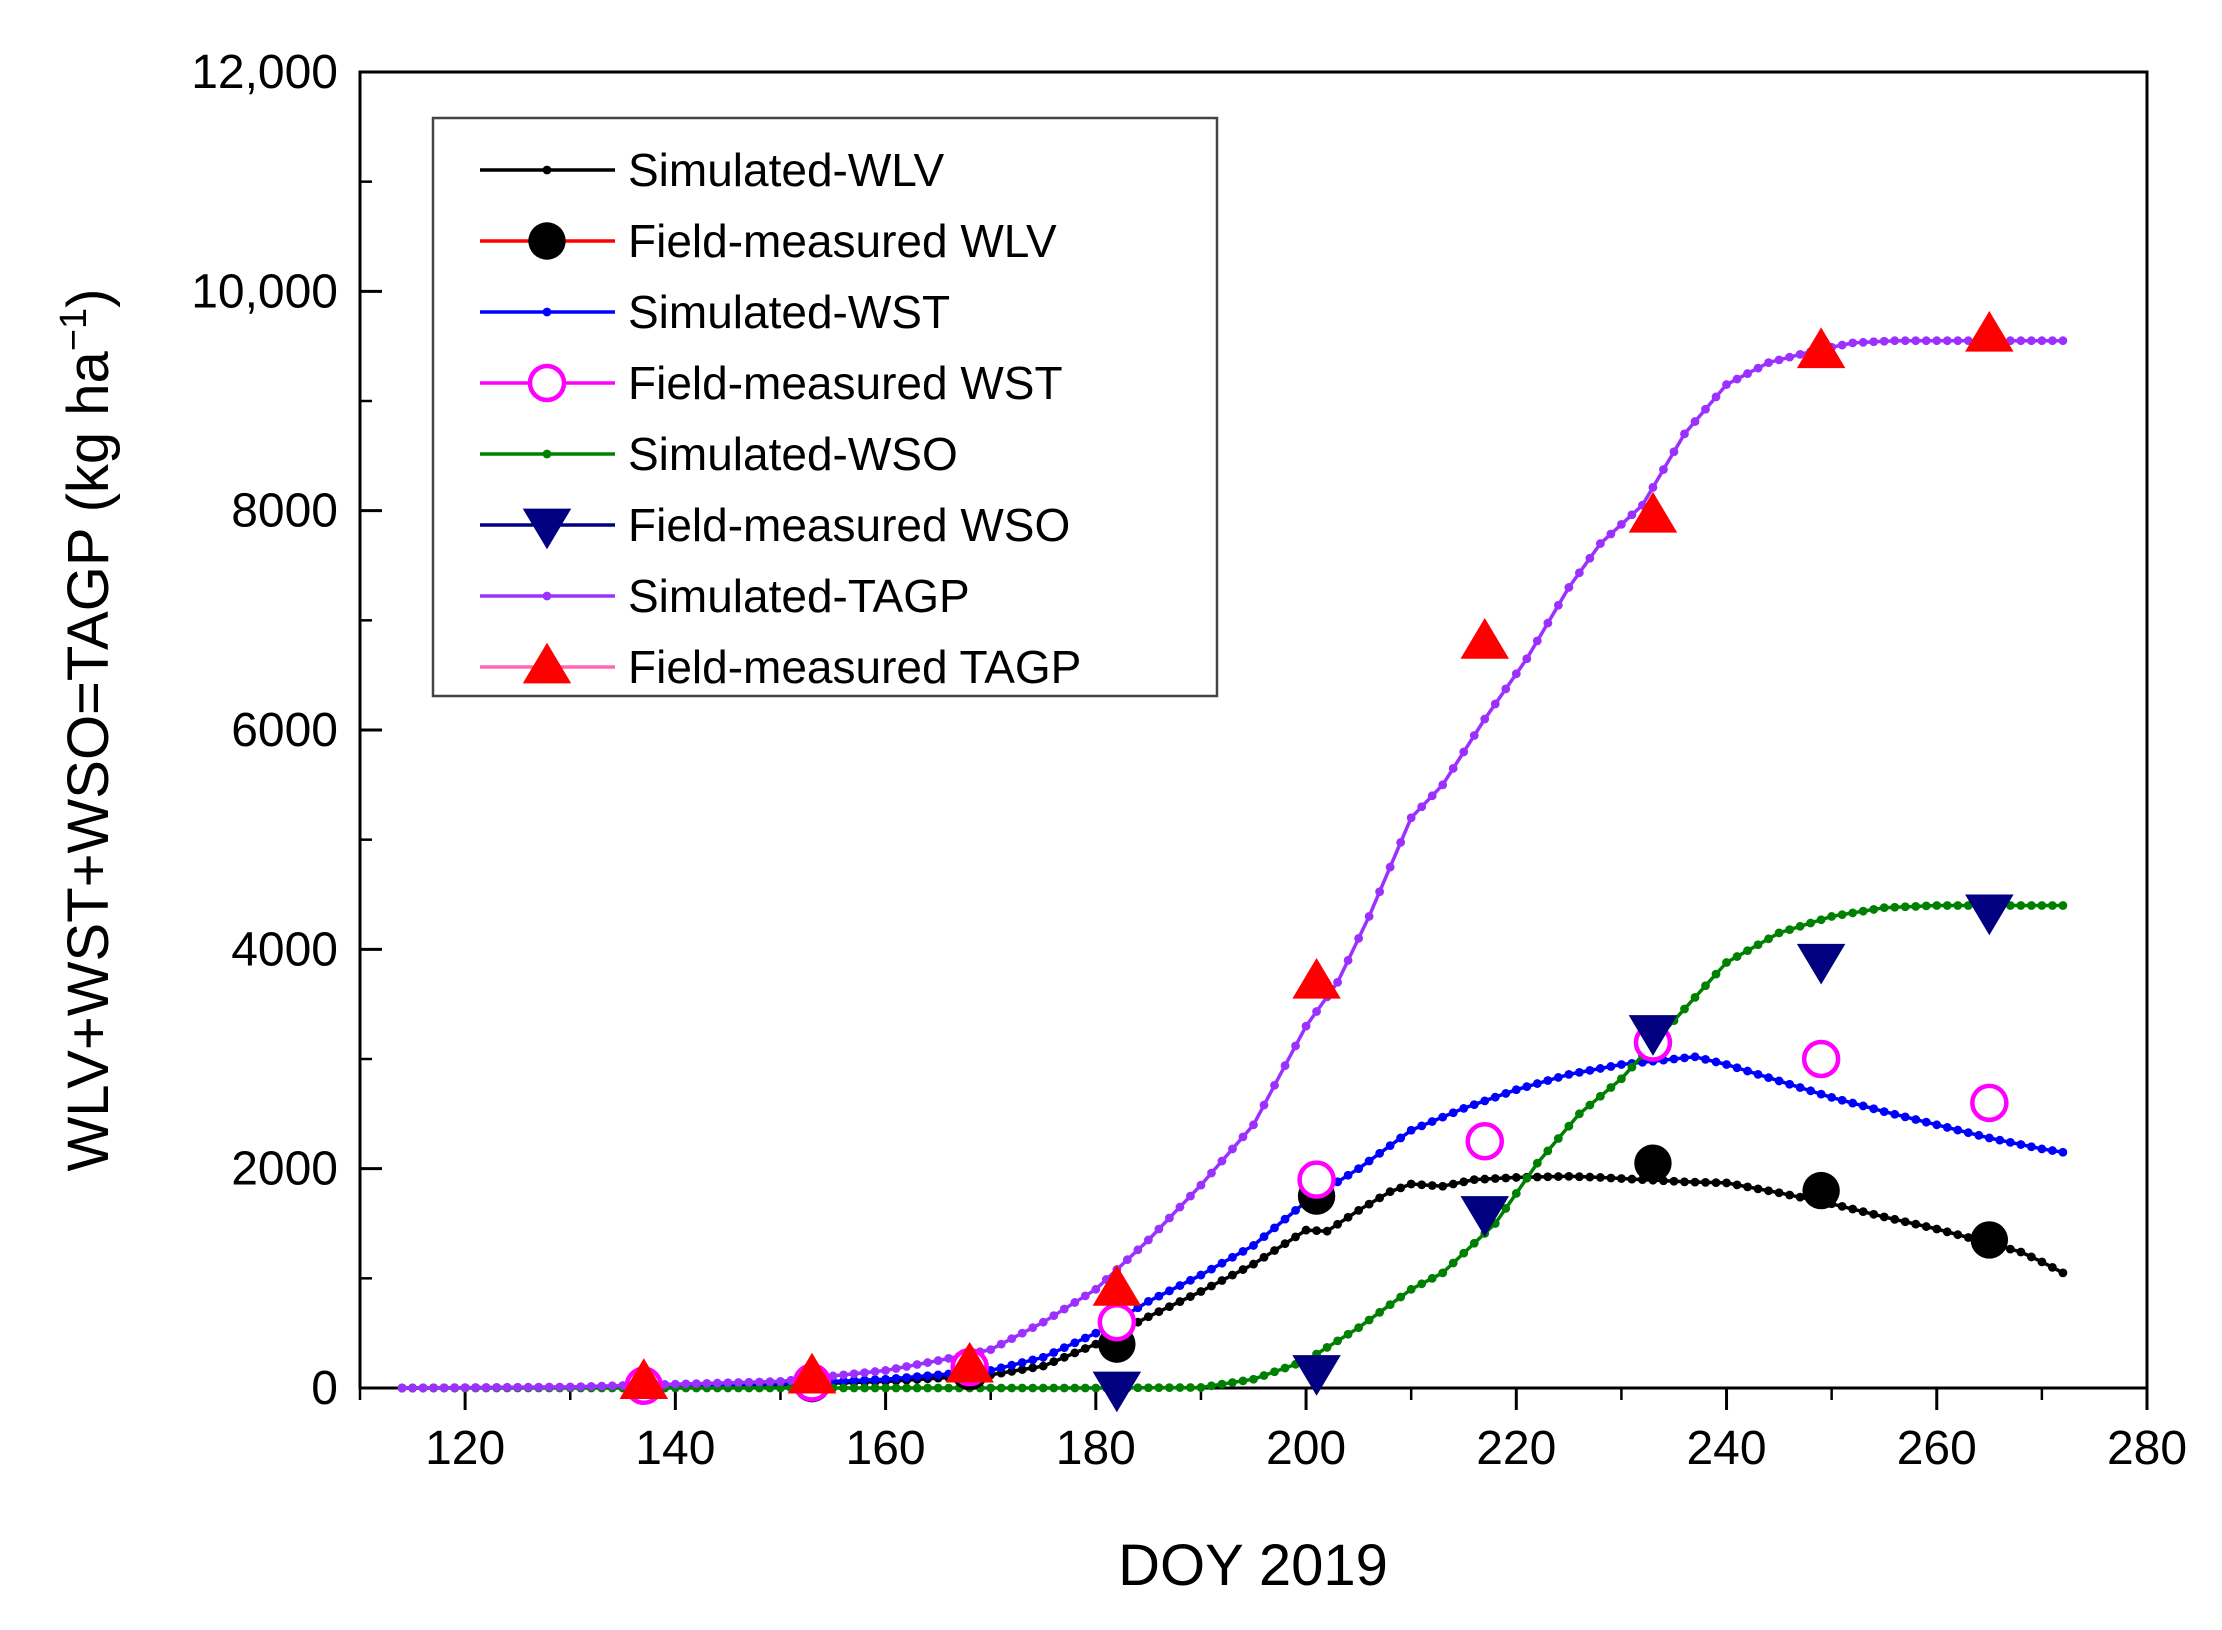 Image resolution: width=2222 pixels, height=1630 pixels. What do you see at coordinates (1096, 1448) in the screenshot?
I see `x-tick-label: 180` at bounding box center [1096, 1448].